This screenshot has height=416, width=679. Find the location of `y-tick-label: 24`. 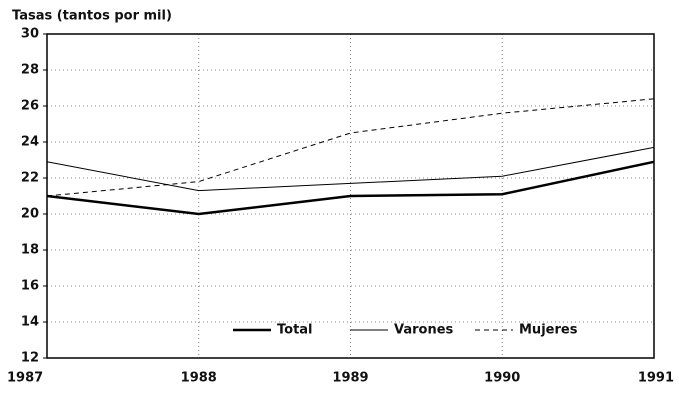

y-tick-label: 24 is located at coordinates (30, 142).